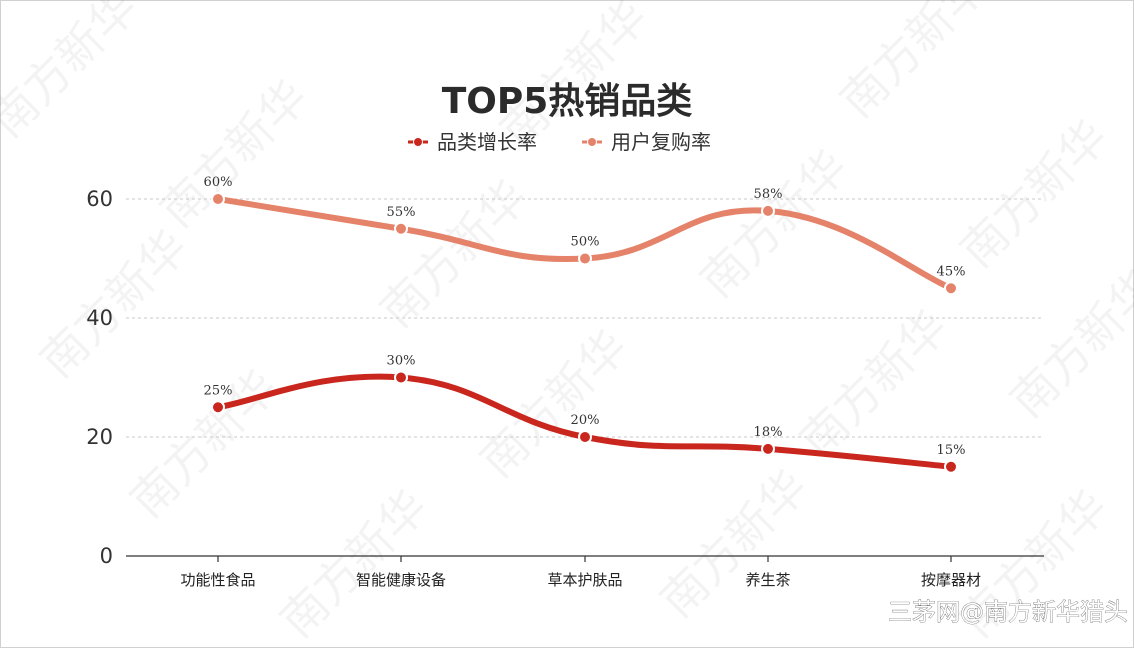 Image resolution: width=1134 pixels, height=648 pixels. I want to click on x-axis: 功能性食品 智能健康设备 草本护肤品 养生茶 按摩器材, so click(580, 572).